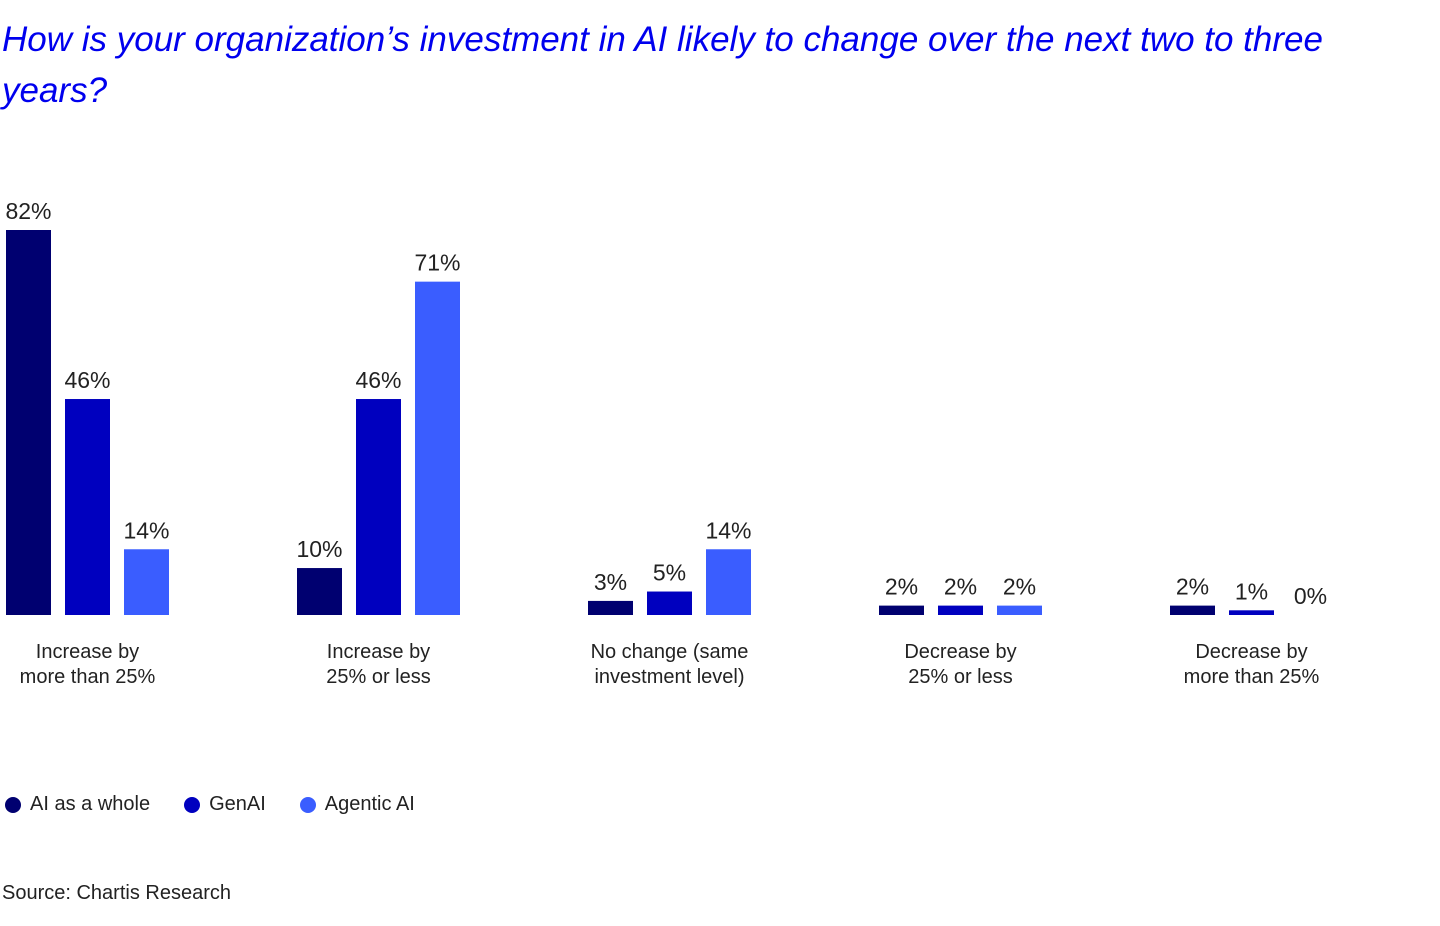  I want to click on legend-item: AI as a whole, so click(77, 804).